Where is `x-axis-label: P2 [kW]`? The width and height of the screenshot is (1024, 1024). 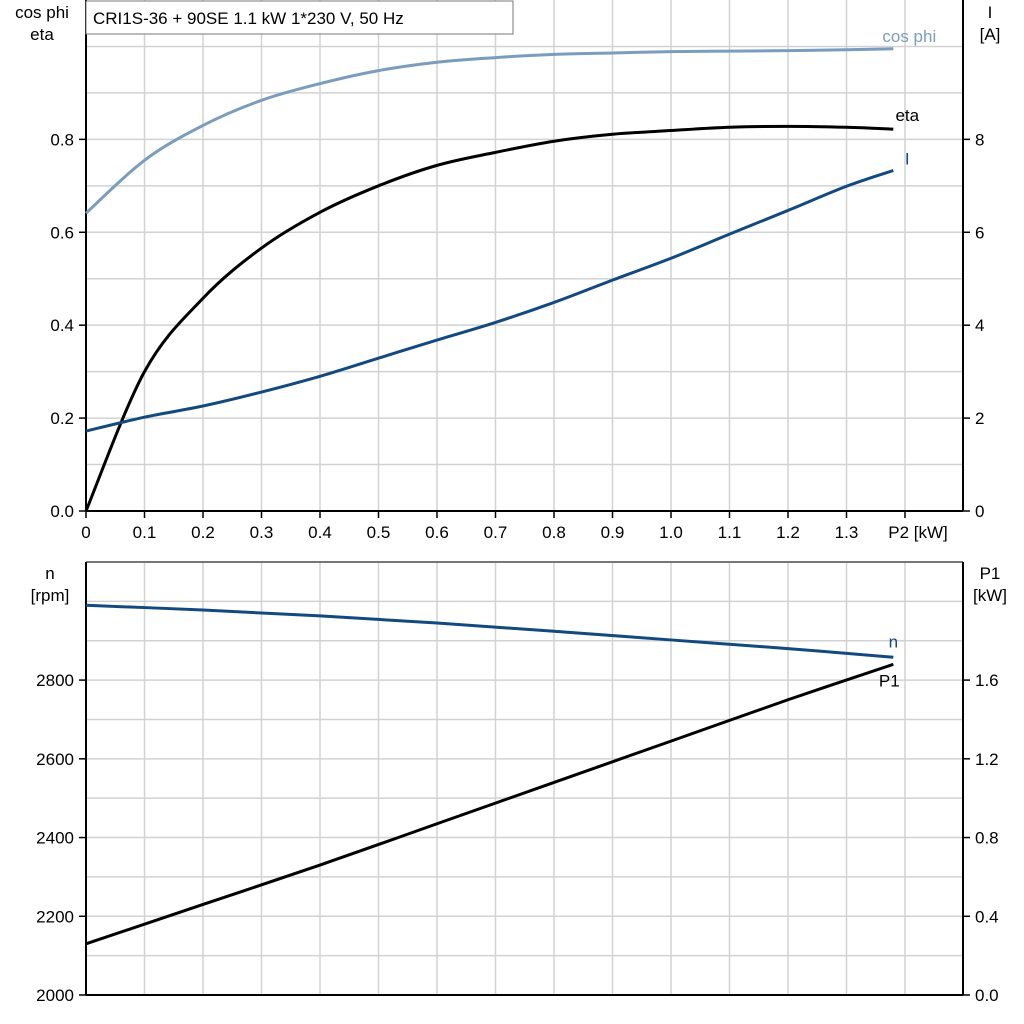 x-axis-label: P2 [kW] is located at coordinates (918, 532).